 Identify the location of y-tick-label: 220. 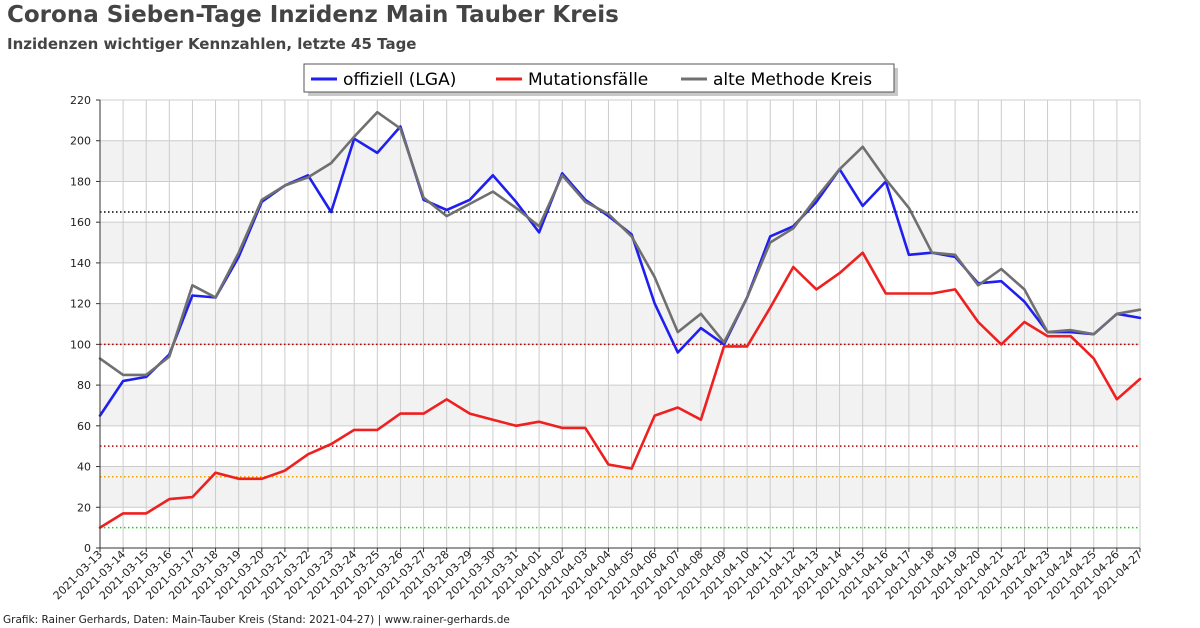
(80, 100).